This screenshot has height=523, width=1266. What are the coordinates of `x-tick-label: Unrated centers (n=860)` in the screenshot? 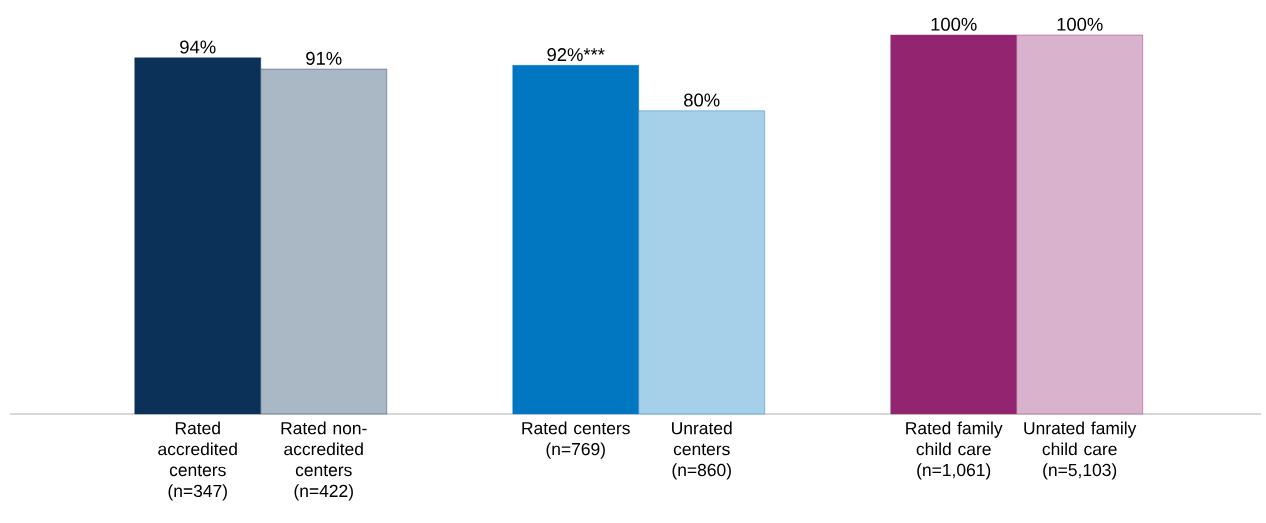 It's located at (702, 450).